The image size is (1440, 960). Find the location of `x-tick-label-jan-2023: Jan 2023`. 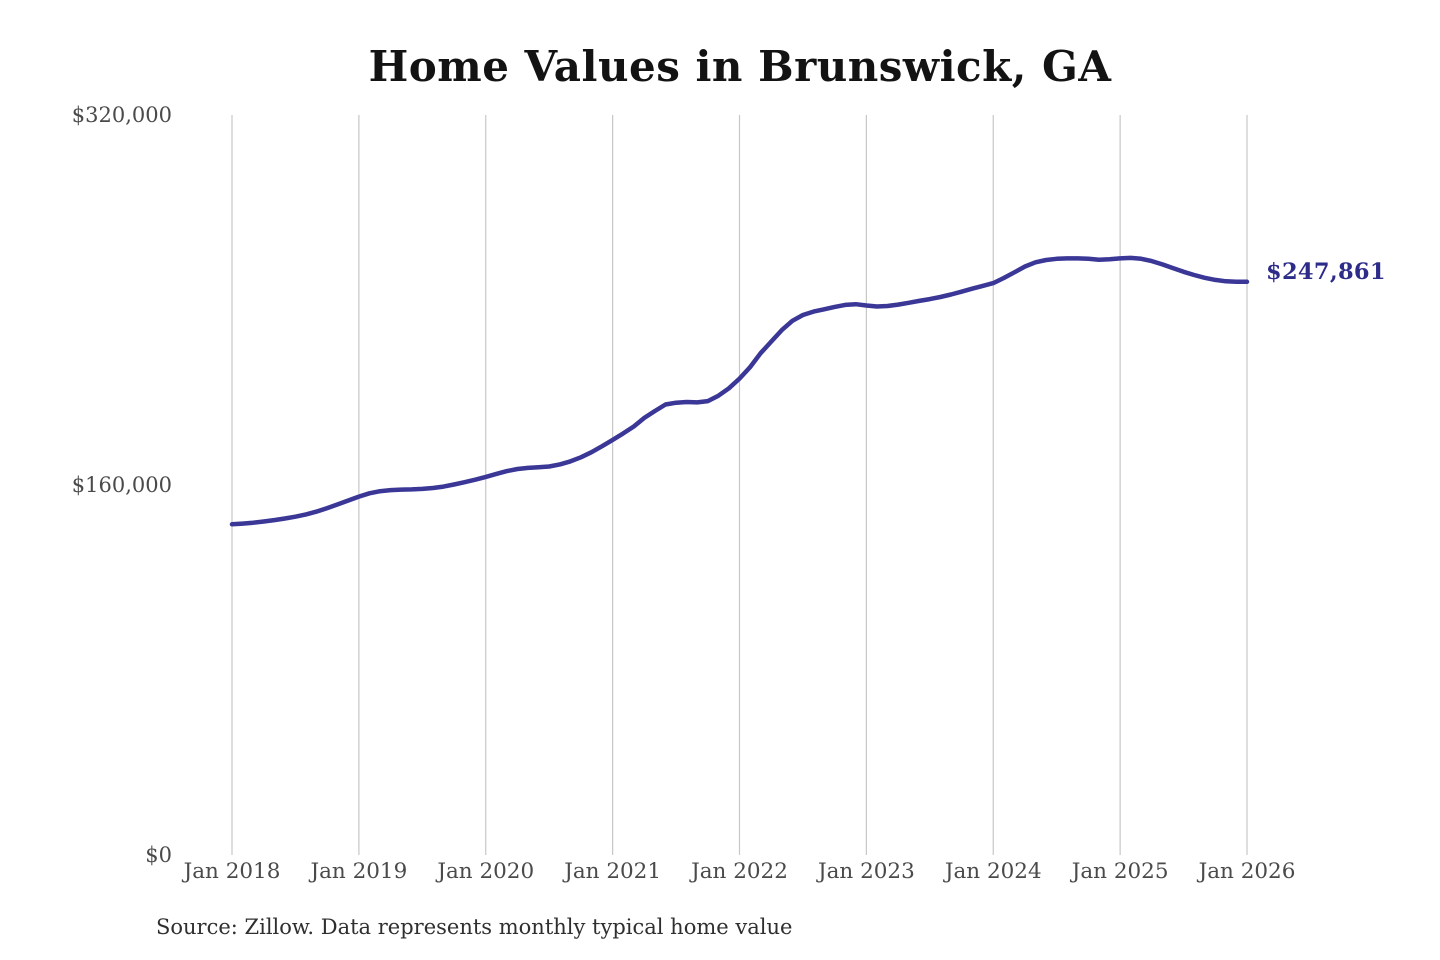

x-tick-label-jan-2023: Jan 2023 is located at coordinates (866, 871).